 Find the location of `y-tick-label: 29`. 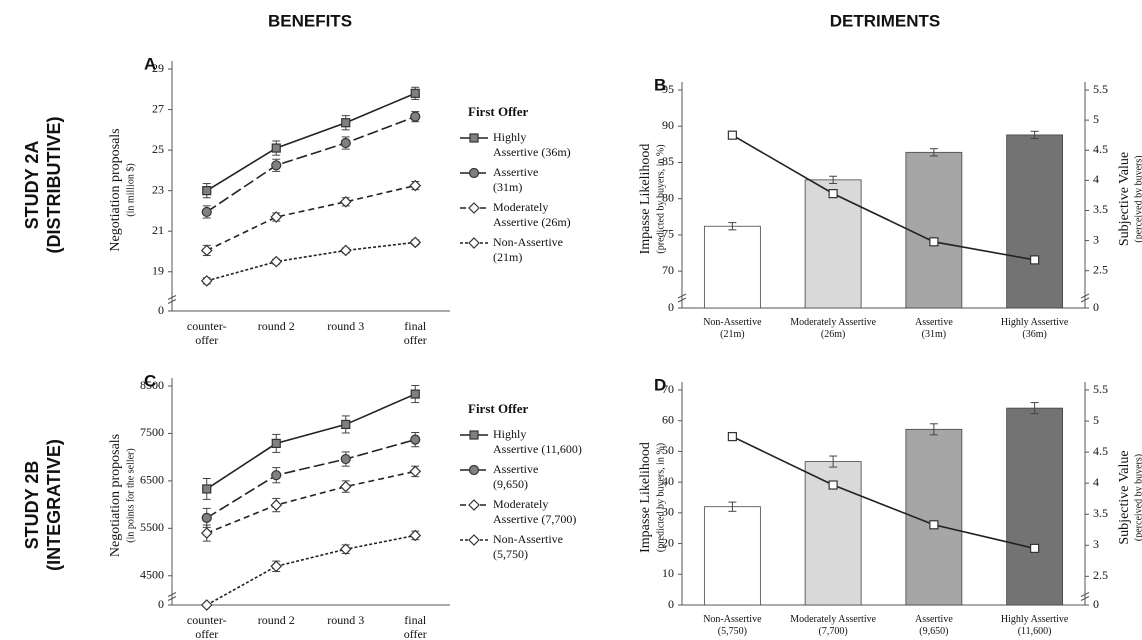

y-tick-label: 29 is located at coordinates (158, 68).